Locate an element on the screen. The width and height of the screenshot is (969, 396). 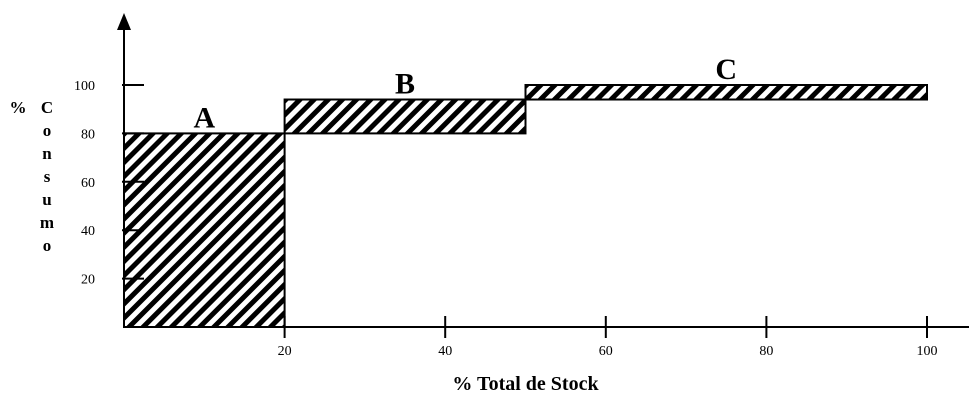
y-tick-label: 20 is located at coordinates (88, 280).